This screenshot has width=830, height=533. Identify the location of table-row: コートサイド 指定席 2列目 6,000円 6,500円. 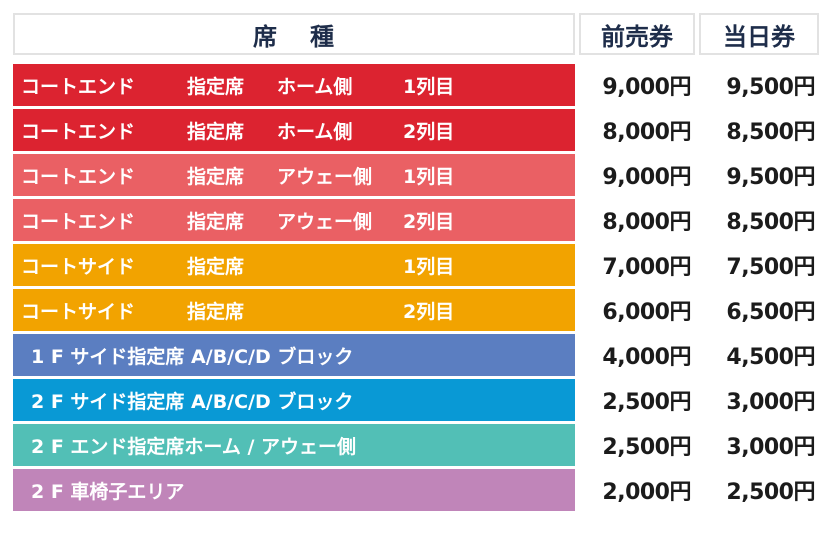
(416, 310).